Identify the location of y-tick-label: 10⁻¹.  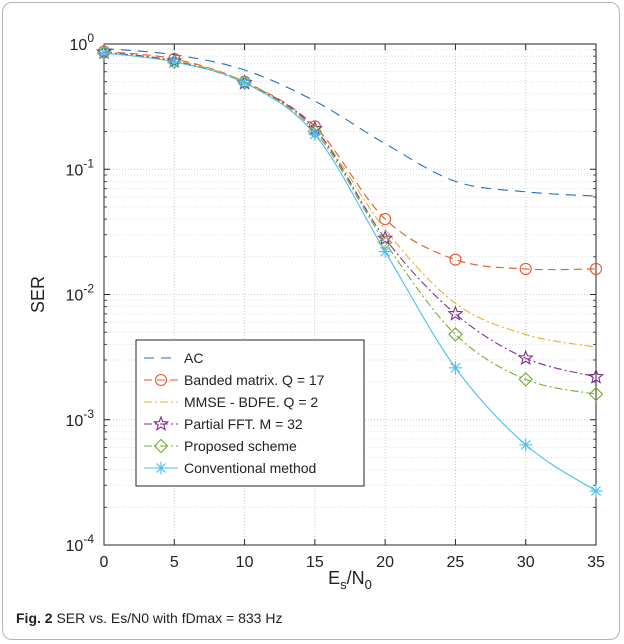
(80, 167).